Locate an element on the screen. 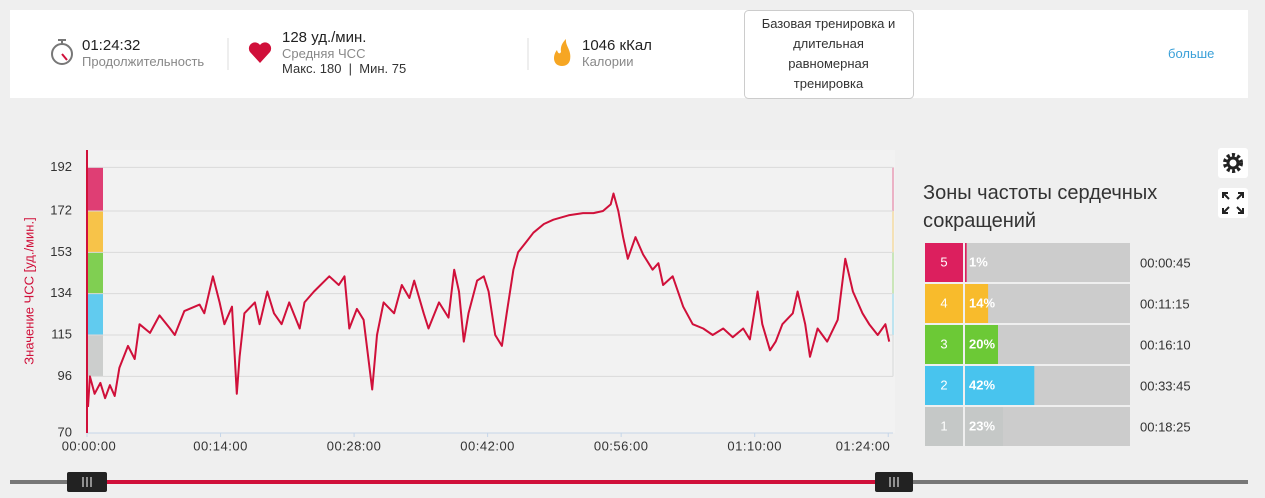 This screenshot has width=1265, height=498. calories-value: 1046 кКал is located at coordinates (617, 45).